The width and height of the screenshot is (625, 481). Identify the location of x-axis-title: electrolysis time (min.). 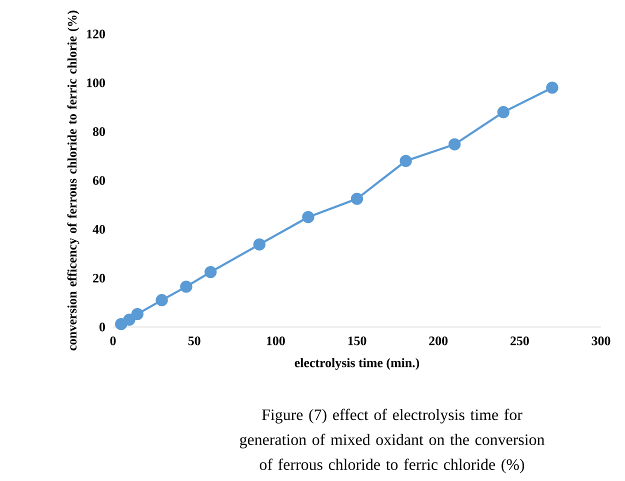
(357, 364).